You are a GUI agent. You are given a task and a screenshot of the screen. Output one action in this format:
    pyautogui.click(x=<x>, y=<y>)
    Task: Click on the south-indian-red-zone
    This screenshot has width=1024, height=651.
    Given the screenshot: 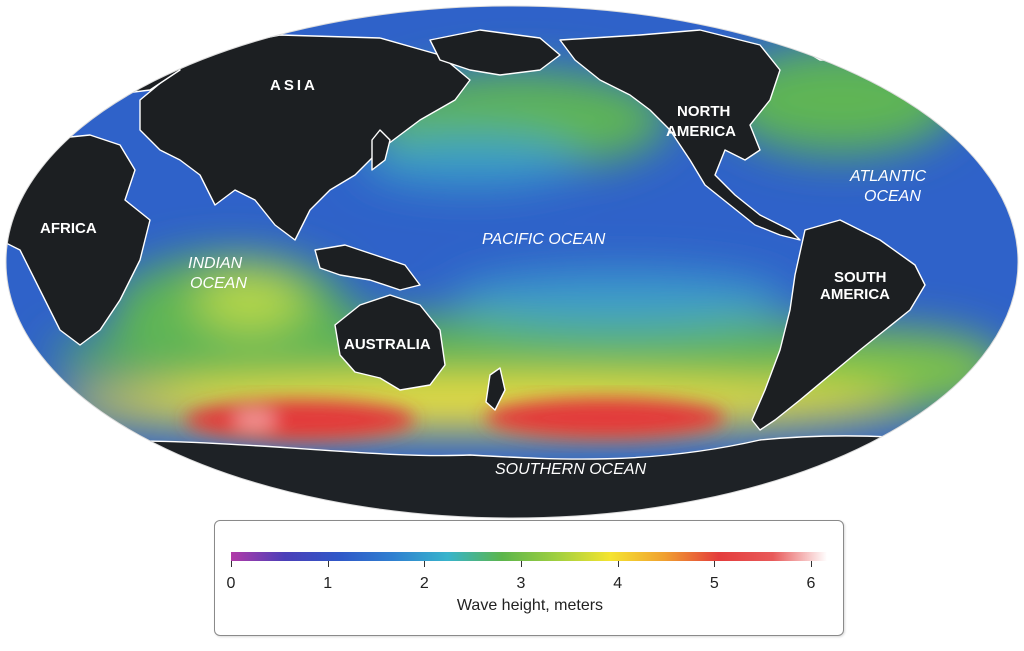 What is the action you would take?
    pyautogui.click(x=300, y=420)
    